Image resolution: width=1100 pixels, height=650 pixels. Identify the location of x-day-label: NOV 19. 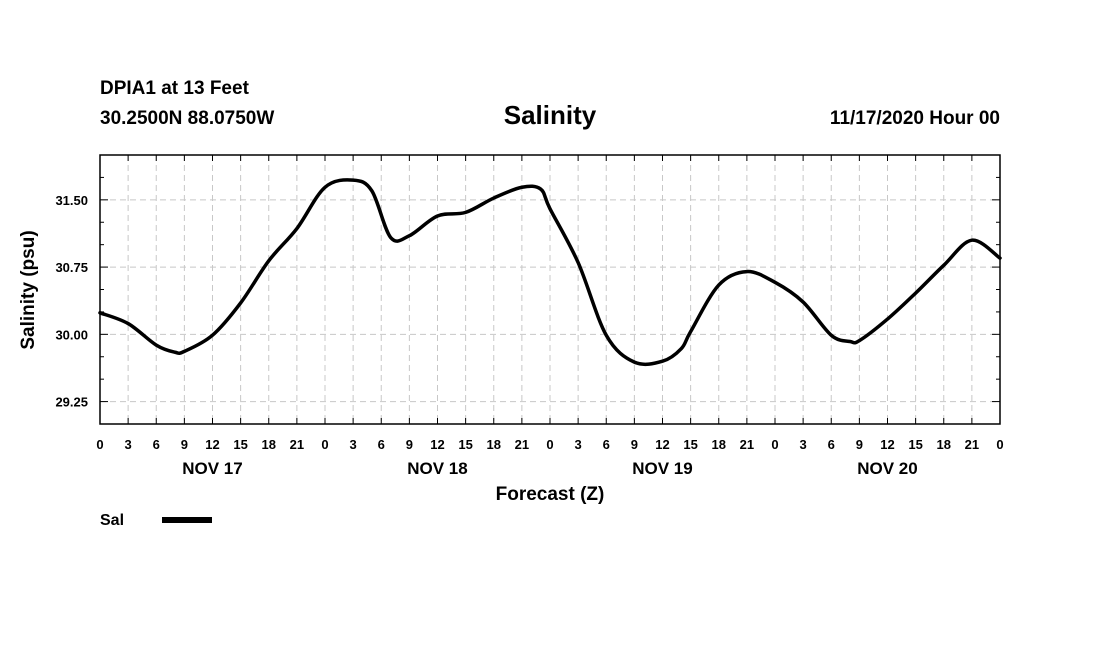
(662, 468).